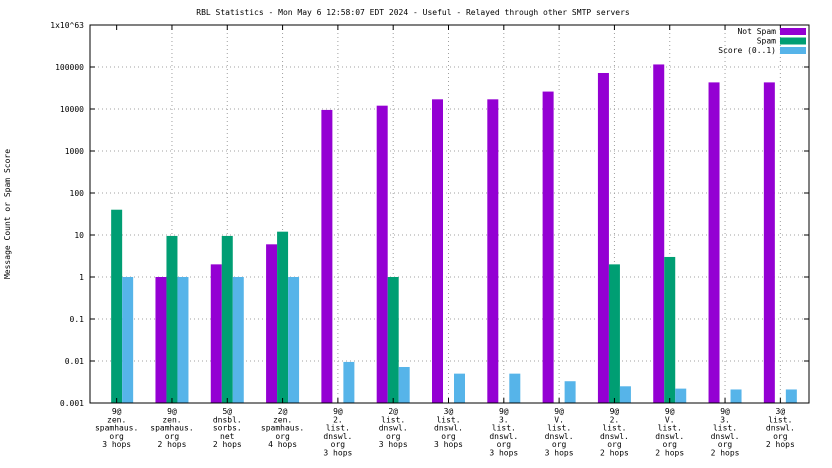 The height and width of the screenshot is (468, 832). Describe the element at coordinates (669, 432) in the screenshot. I see `x-tick-label: 9@ V. list. dnswl. org 2 hops` at that location.